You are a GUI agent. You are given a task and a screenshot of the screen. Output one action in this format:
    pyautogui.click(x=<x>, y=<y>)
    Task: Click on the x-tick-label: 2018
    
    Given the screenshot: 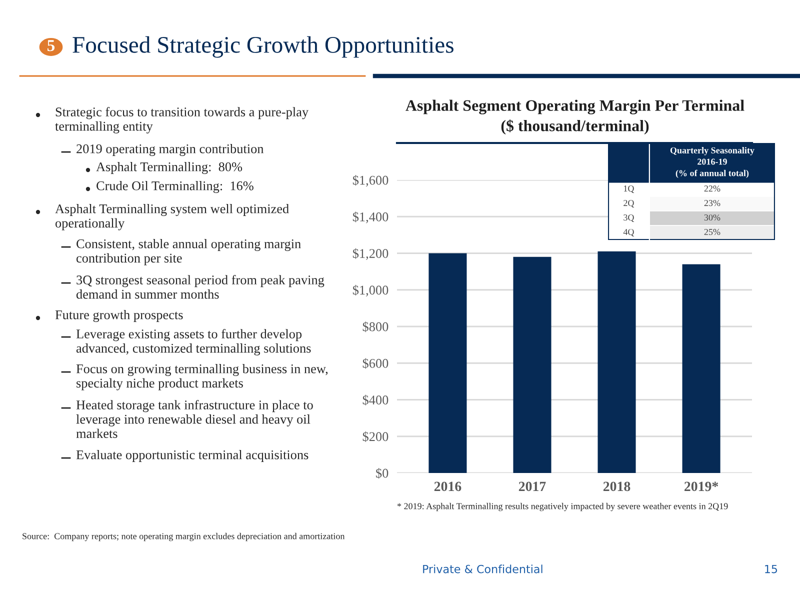 What is the action you would take?
    pyautogui.click(x=616, y=487)
    